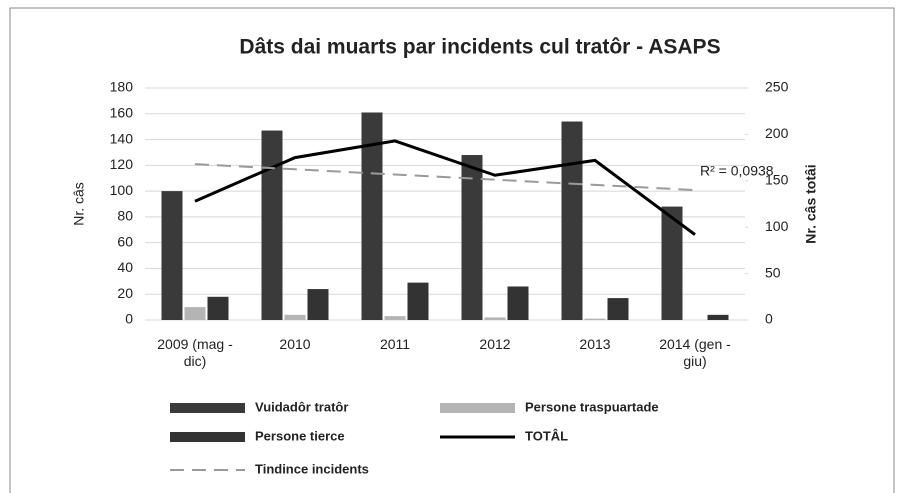  What do you see at coordinates (445, 177) in the screenshot?
I see `trend-line` at bounding box center [445, 177].